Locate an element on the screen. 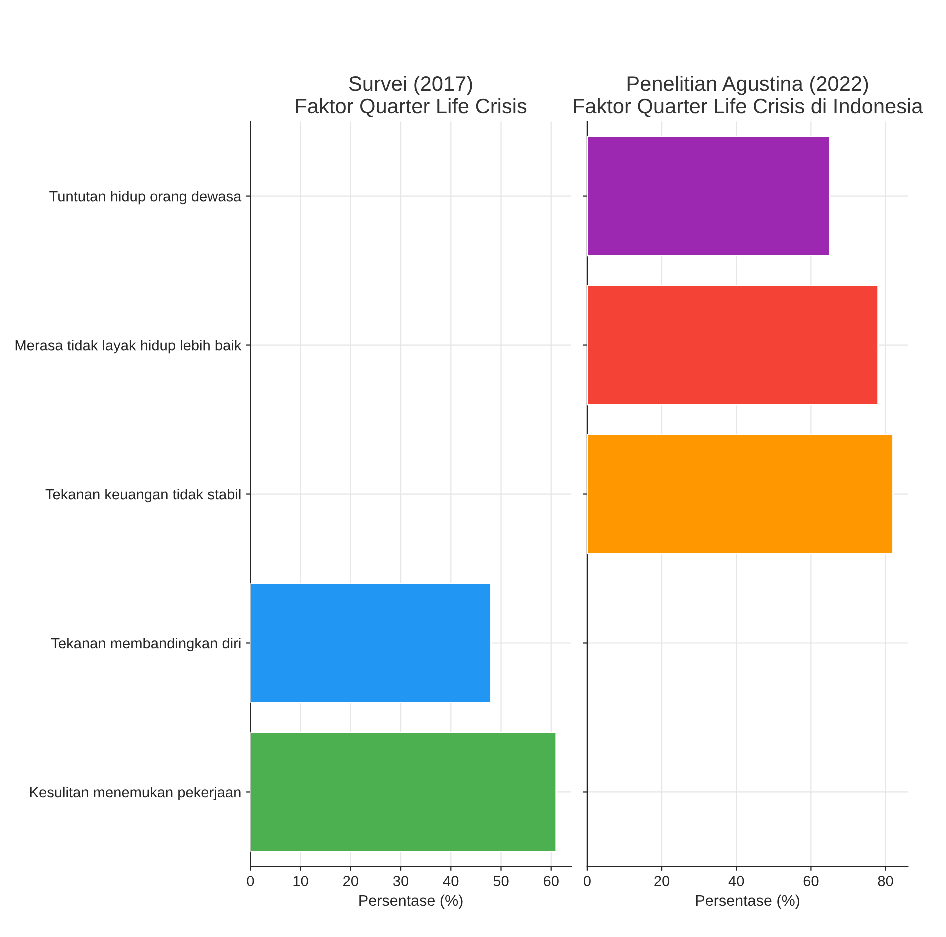 The image size is (946, 937). y-tick-label: Kesulitan menemukan pekerjaan is located at coordinates (135, 793).